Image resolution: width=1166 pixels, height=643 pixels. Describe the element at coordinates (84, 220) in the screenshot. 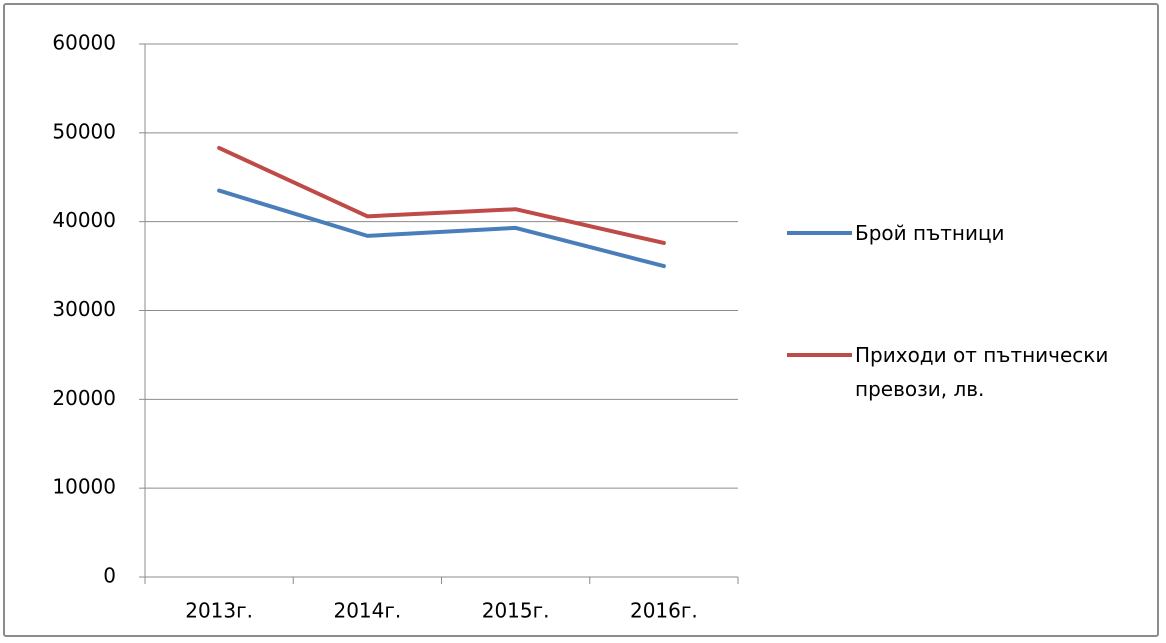

I see `y-tick-label: 40000` at that location.